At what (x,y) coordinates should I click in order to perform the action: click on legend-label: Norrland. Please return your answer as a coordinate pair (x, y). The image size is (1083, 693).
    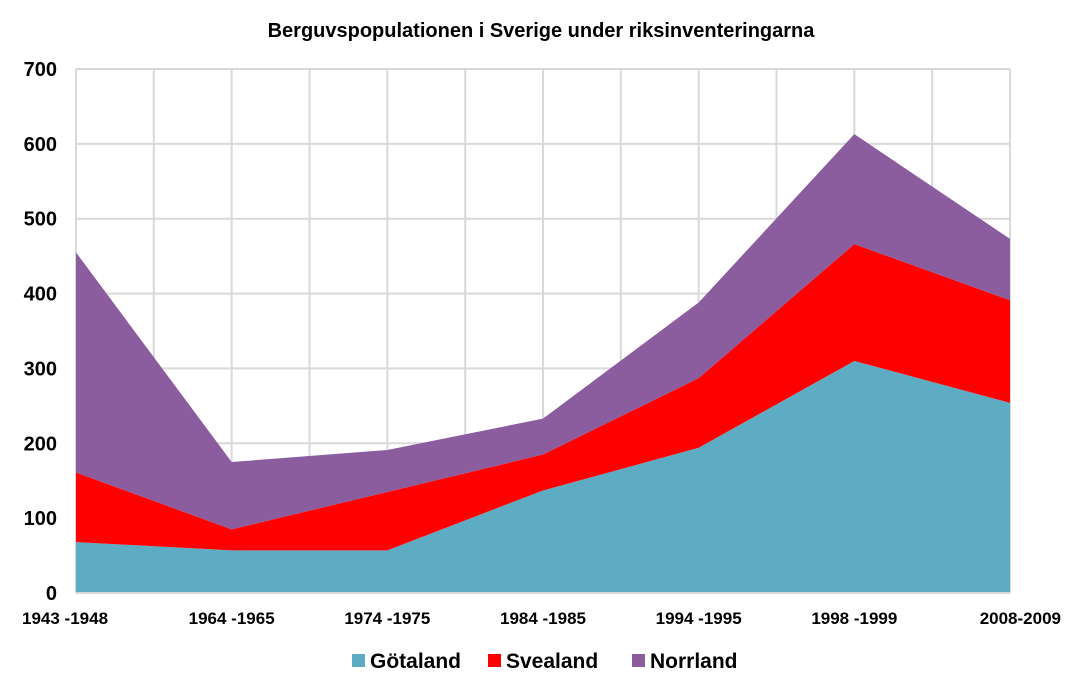
    Looking at the image, I should click on (694, 661).